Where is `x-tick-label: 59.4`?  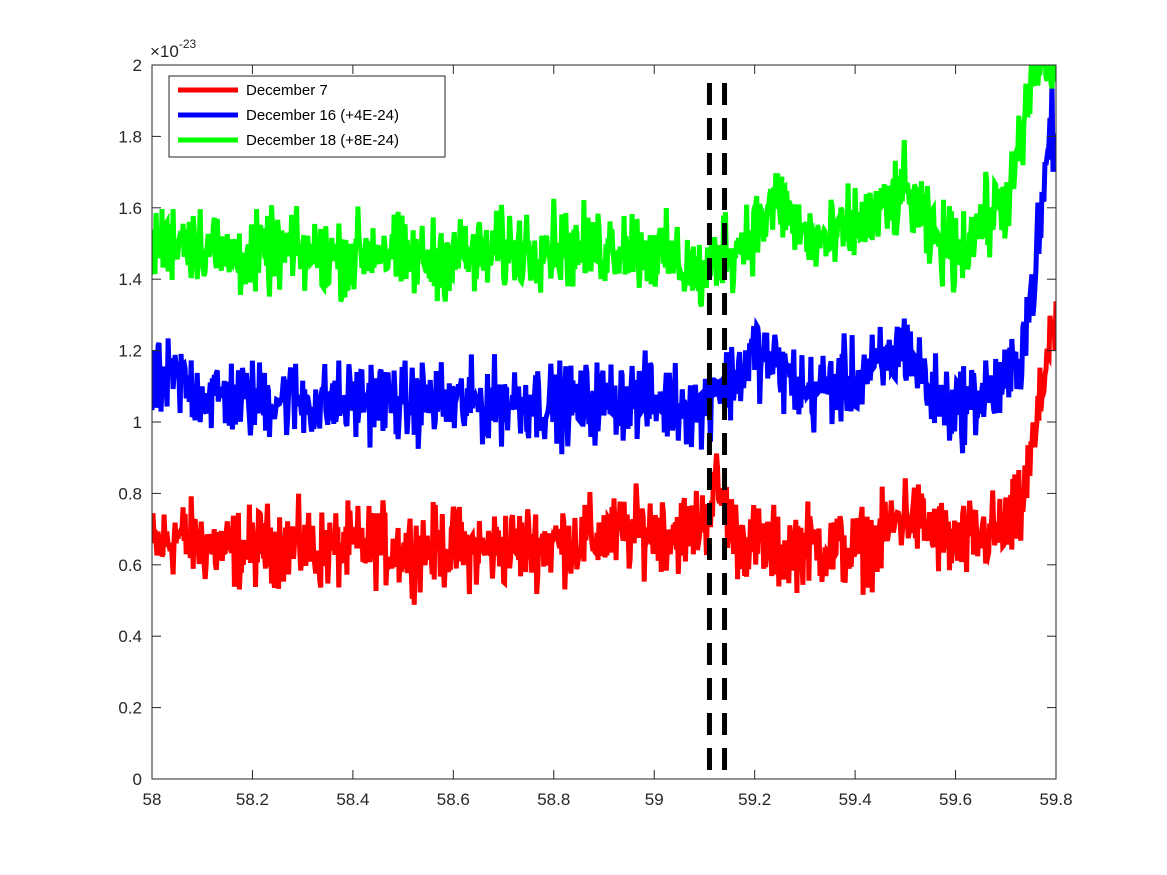 x-tick-label: 59.4 is located at coordinates (855, 799).